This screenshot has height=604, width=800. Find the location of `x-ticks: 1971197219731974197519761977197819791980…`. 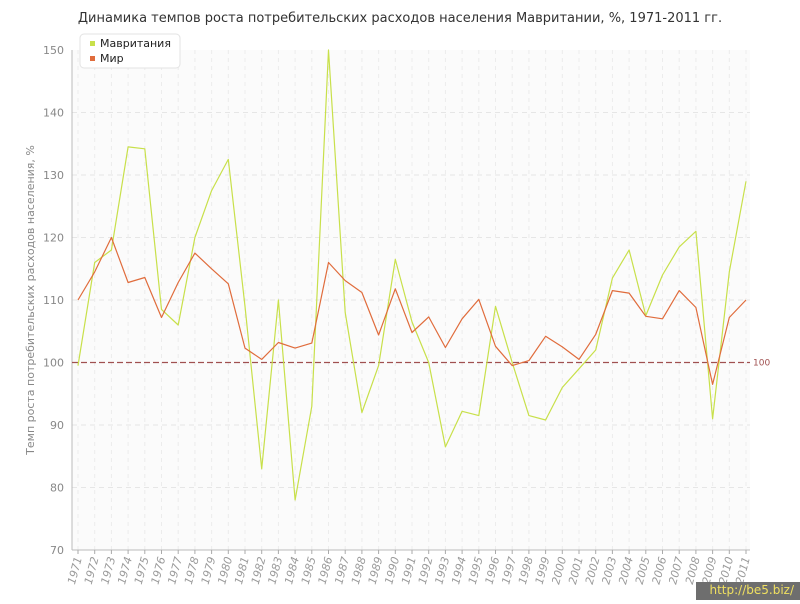

x-ticks: 1971197219731974197519761977197819791980… is located at coordinates (409, 568).